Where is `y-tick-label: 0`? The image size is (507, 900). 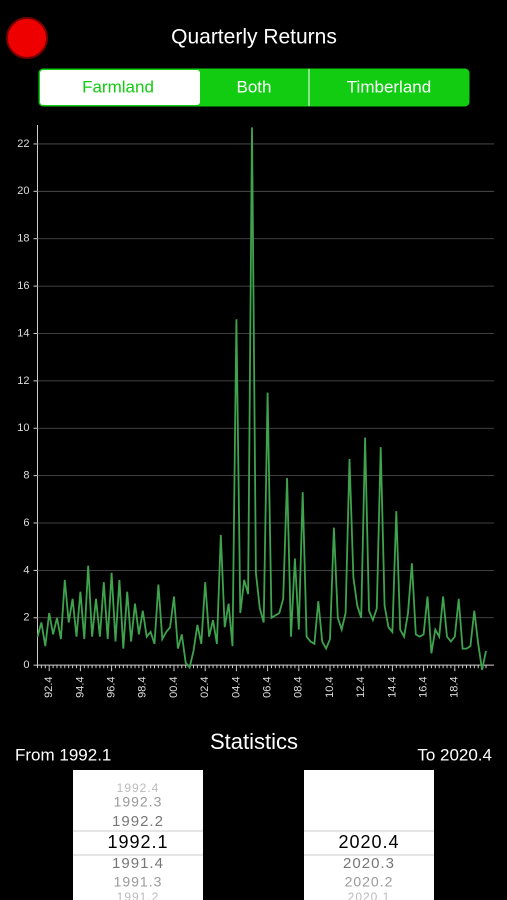
y-tick-label: 0 is located at coordinates (26, 665).